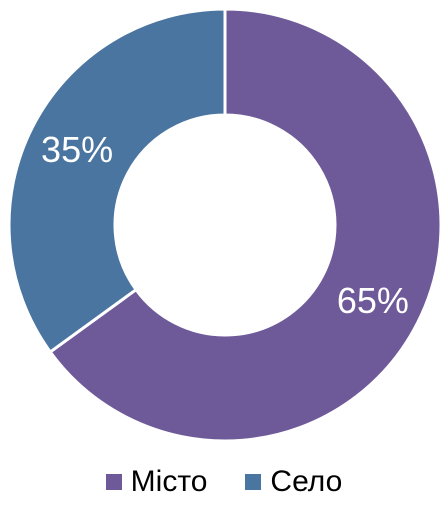 Image resolution: width=448 pixels, height=506 pixels. I want to click on legend-swatch-selo, so click(253, 482).